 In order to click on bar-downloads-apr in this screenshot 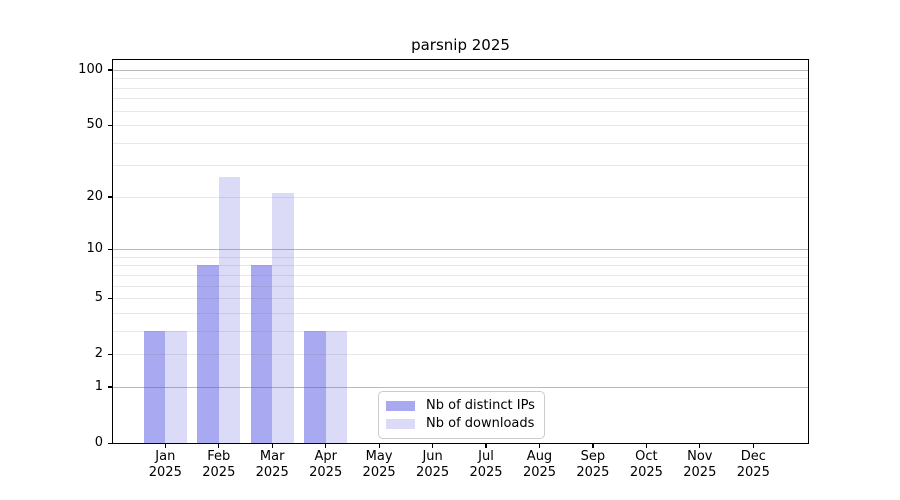, I will do `click(336, 386)`.